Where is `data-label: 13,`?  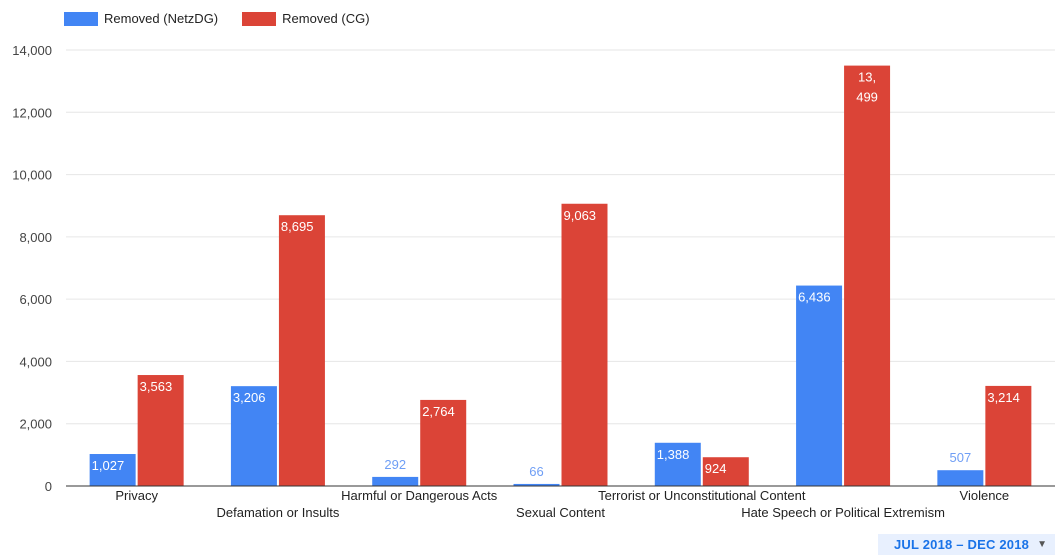 data-label: 13, is located at coordinates (867, 77).